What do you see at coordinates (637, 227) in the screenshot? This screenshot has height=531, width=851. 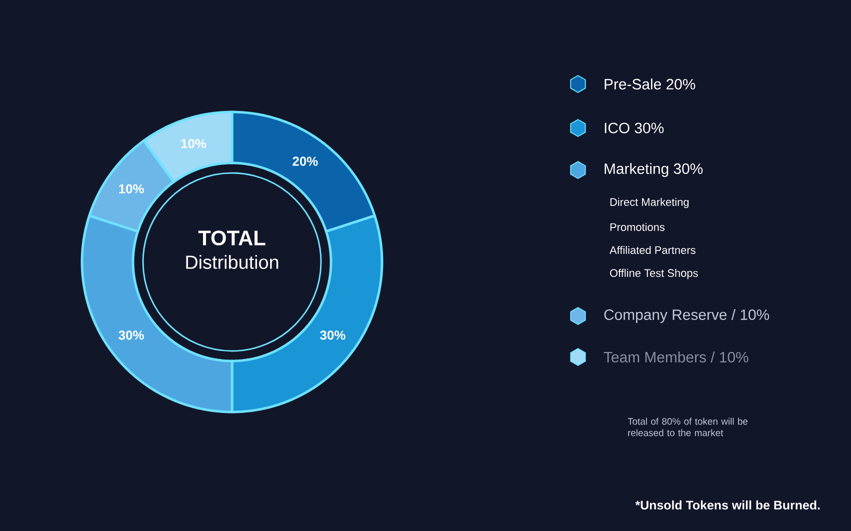 I see `text: Promotions` at bounding box center [637, 227].